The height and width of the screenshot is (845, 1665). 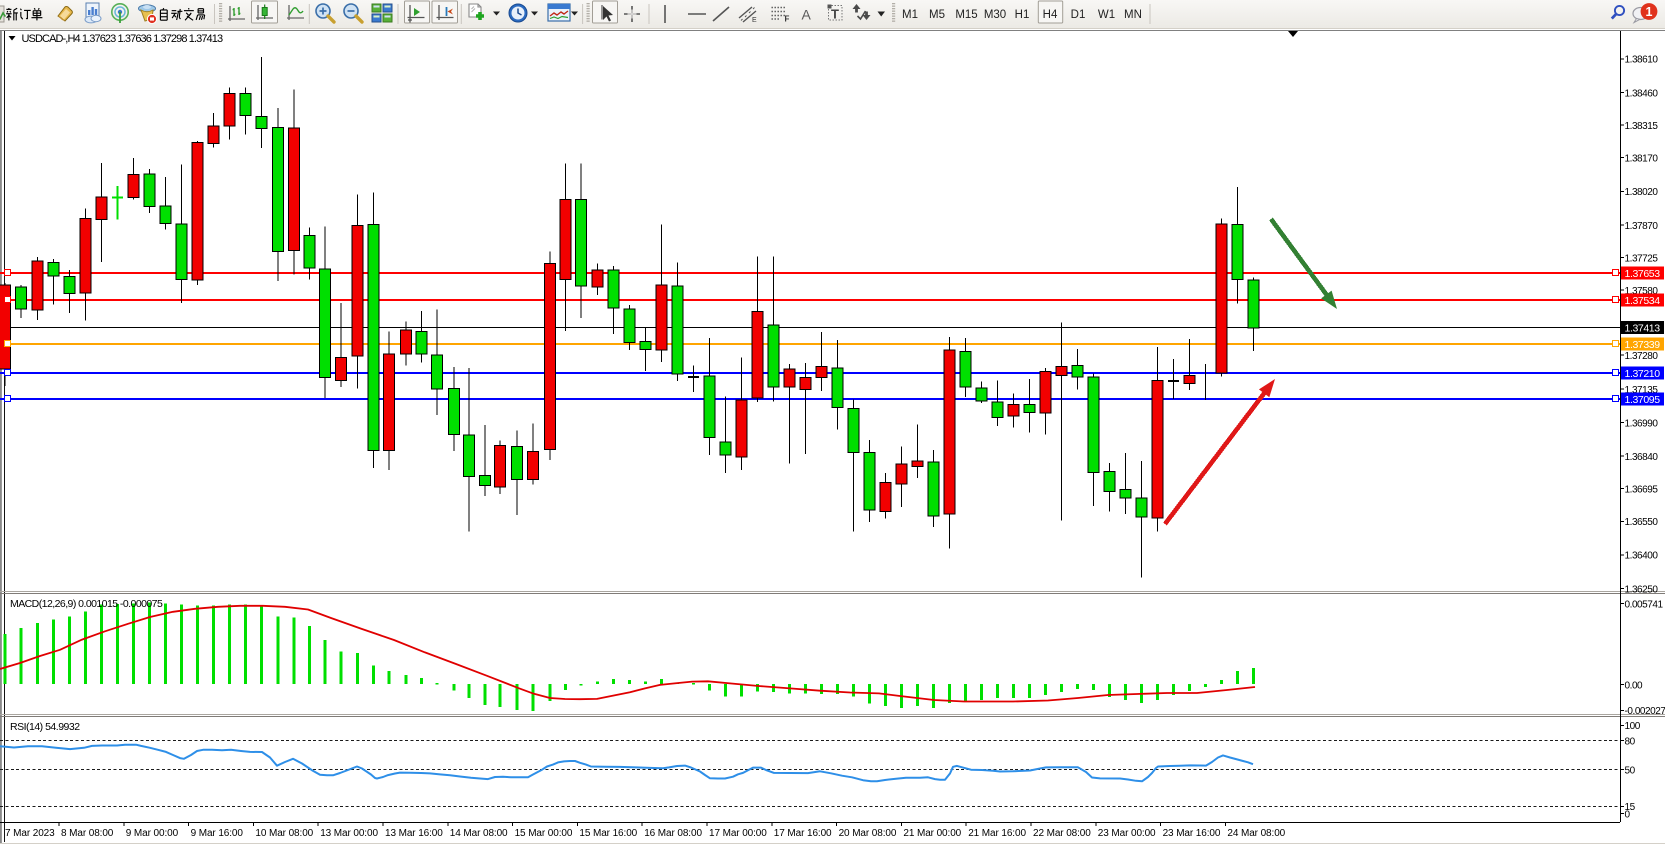 I want to click on svg-text: 15 Mar 16:00, so click(x=608, y=833).